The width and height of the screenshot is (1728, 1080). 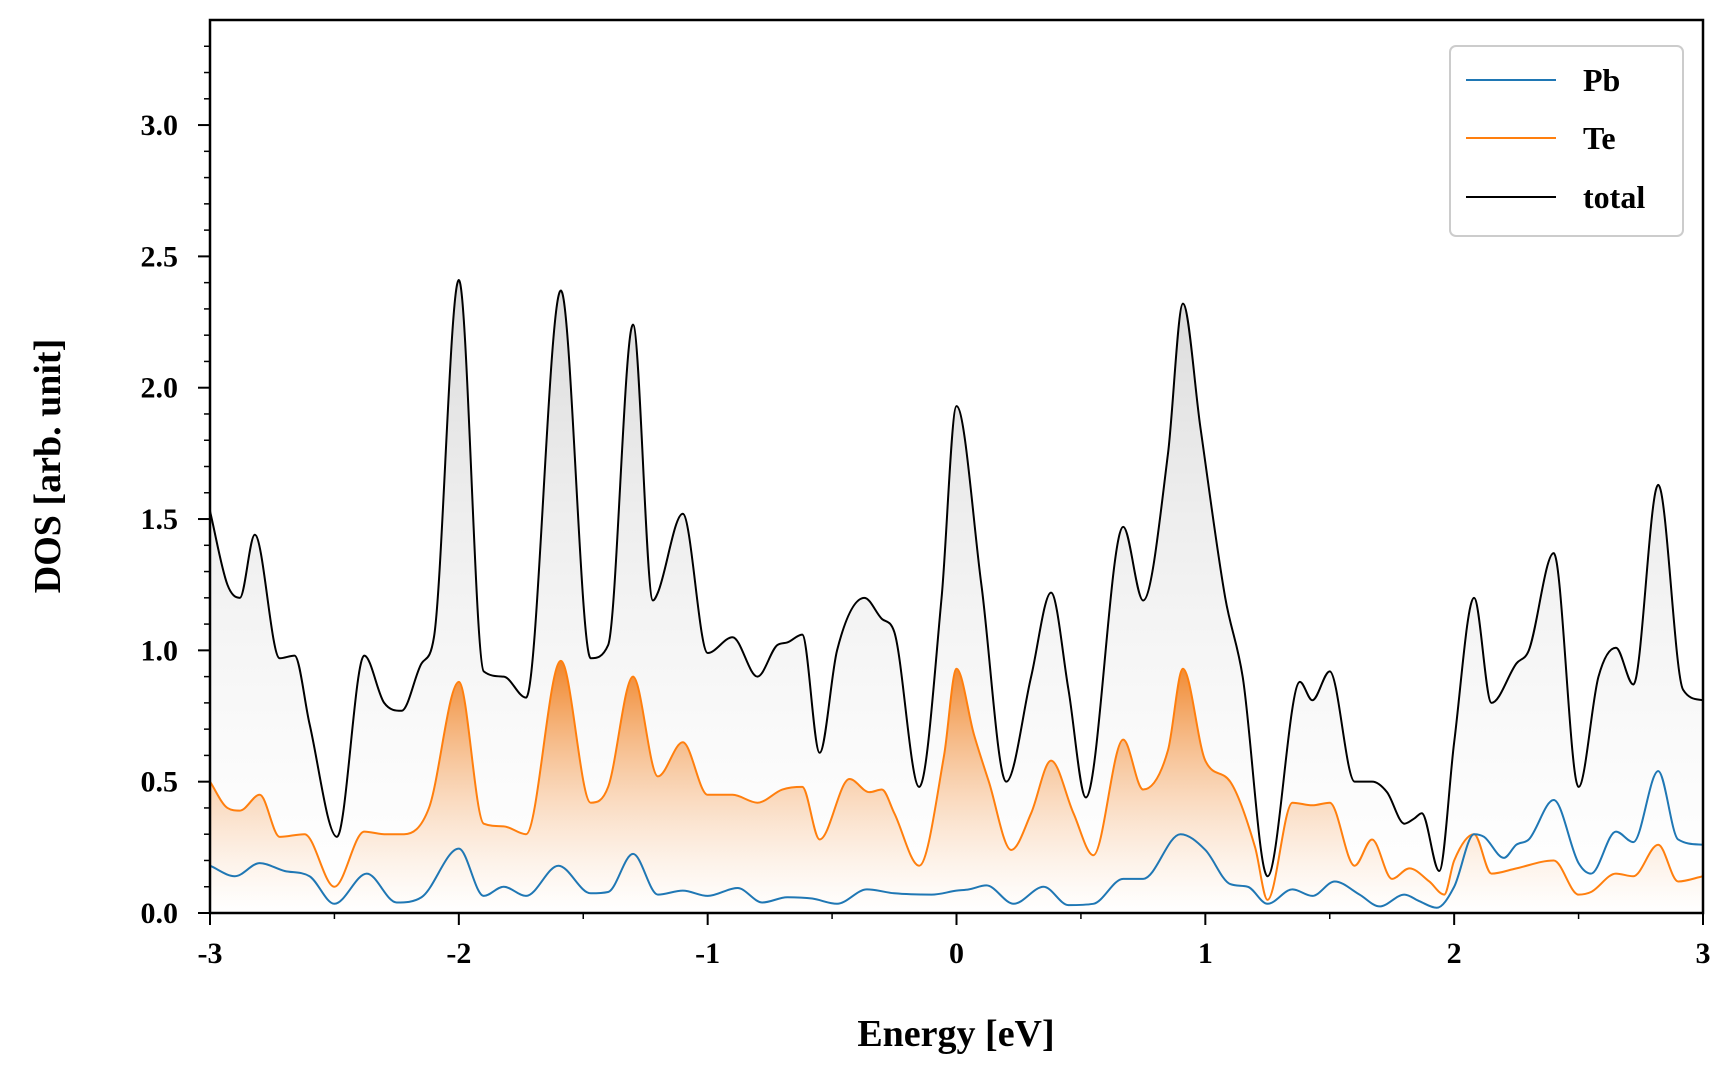 What do you see at coordinates (458, 953) in the screenshot?
I see `x-tick-label: -2` at bounding box center [458, 953].